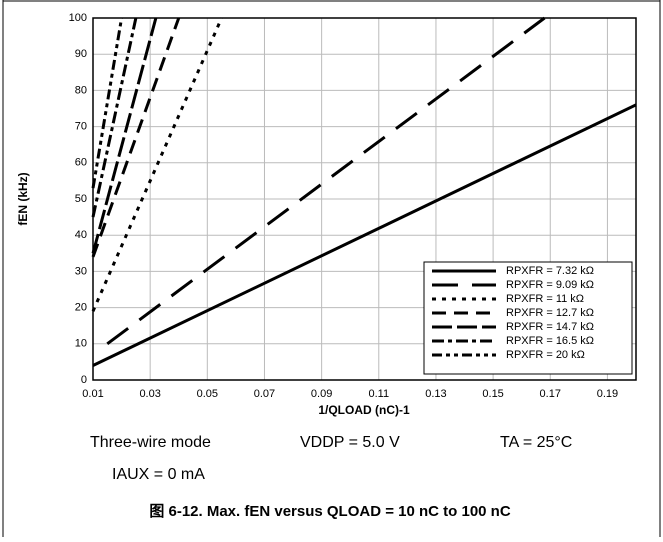 Image resolution: width=663 pixels, height=542 pixels. What do you see at coordinates (435, 394) in the screenshot?
I see `x-tick-label: 0.13` at bounding box center [435, 394].